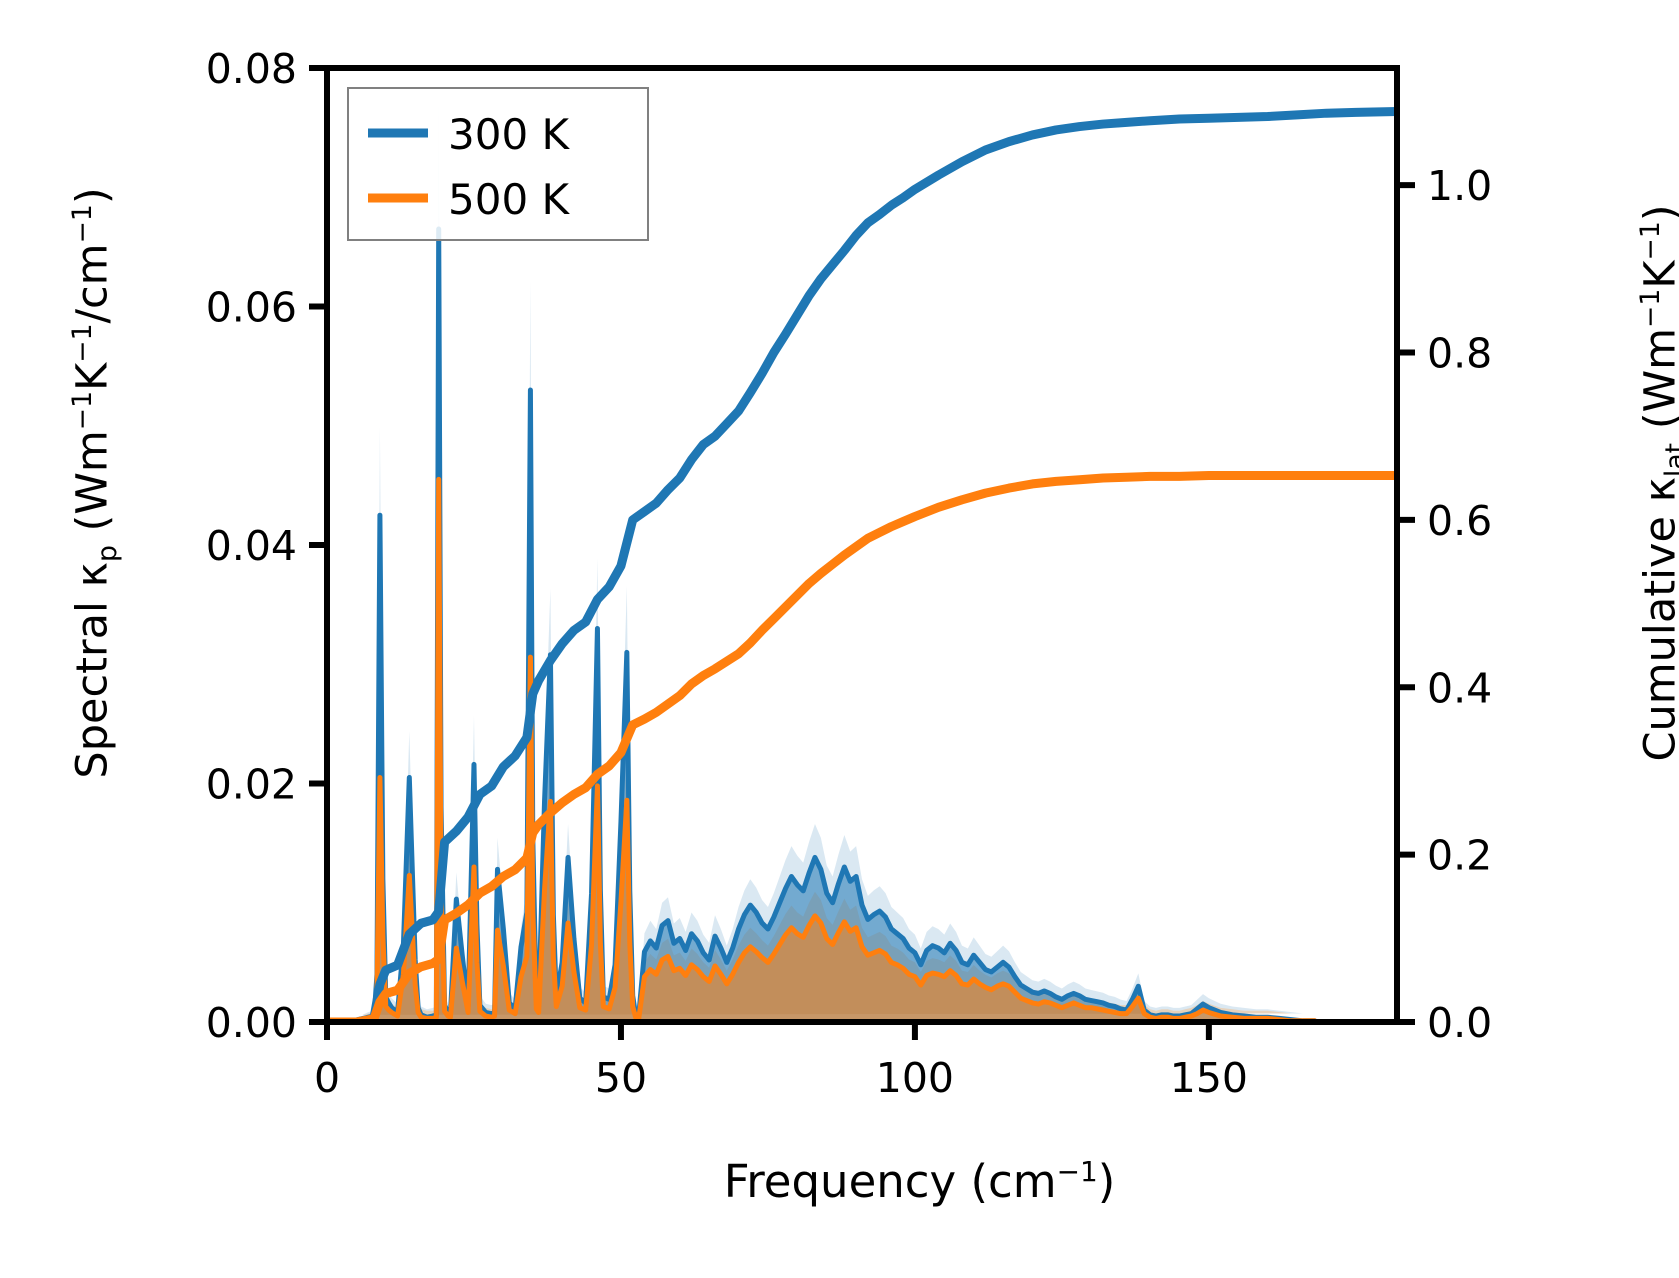 The height and width of the screenshot is (1278, 1679). What do you see at coordinates (92, 283) in the screenshot?
I see `ylabel-left-slash: /cm` at bounding box center [92, 283].